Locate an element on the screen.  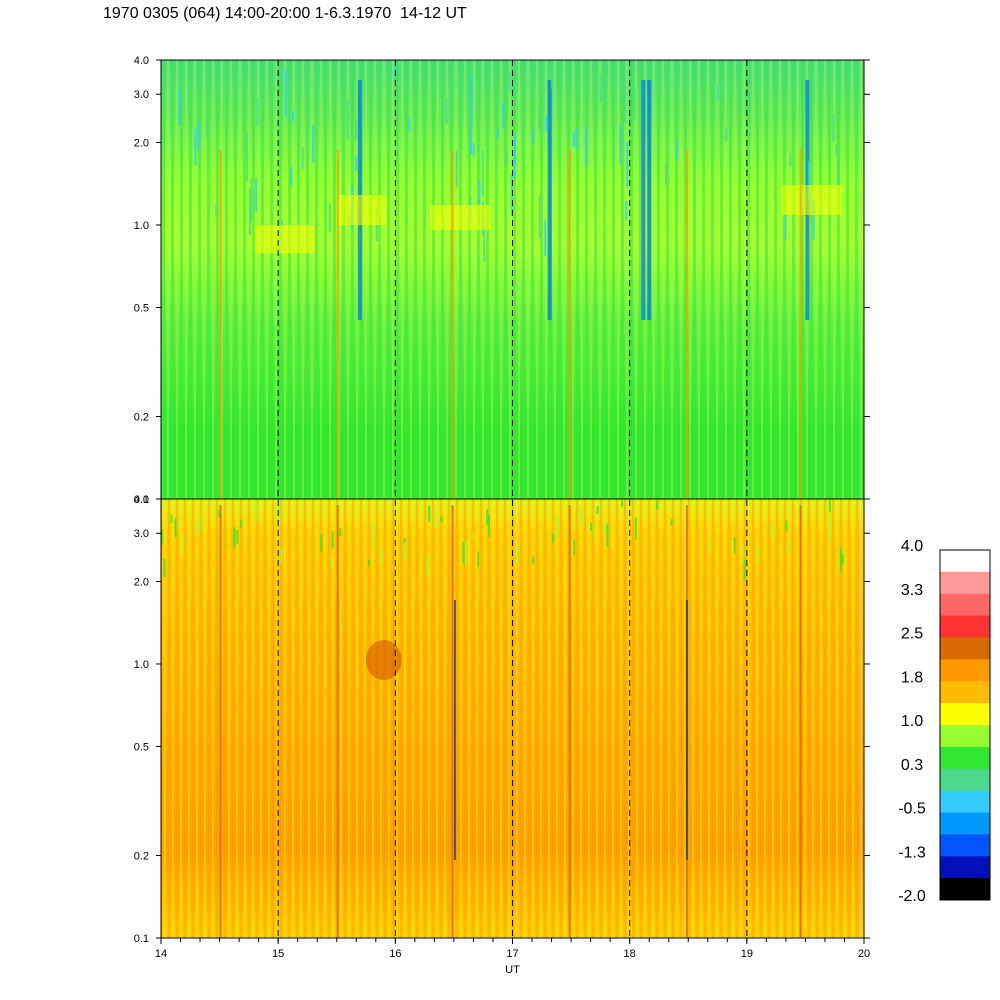
y-tick-label: 0.5 is located at coordinates (141, 308).